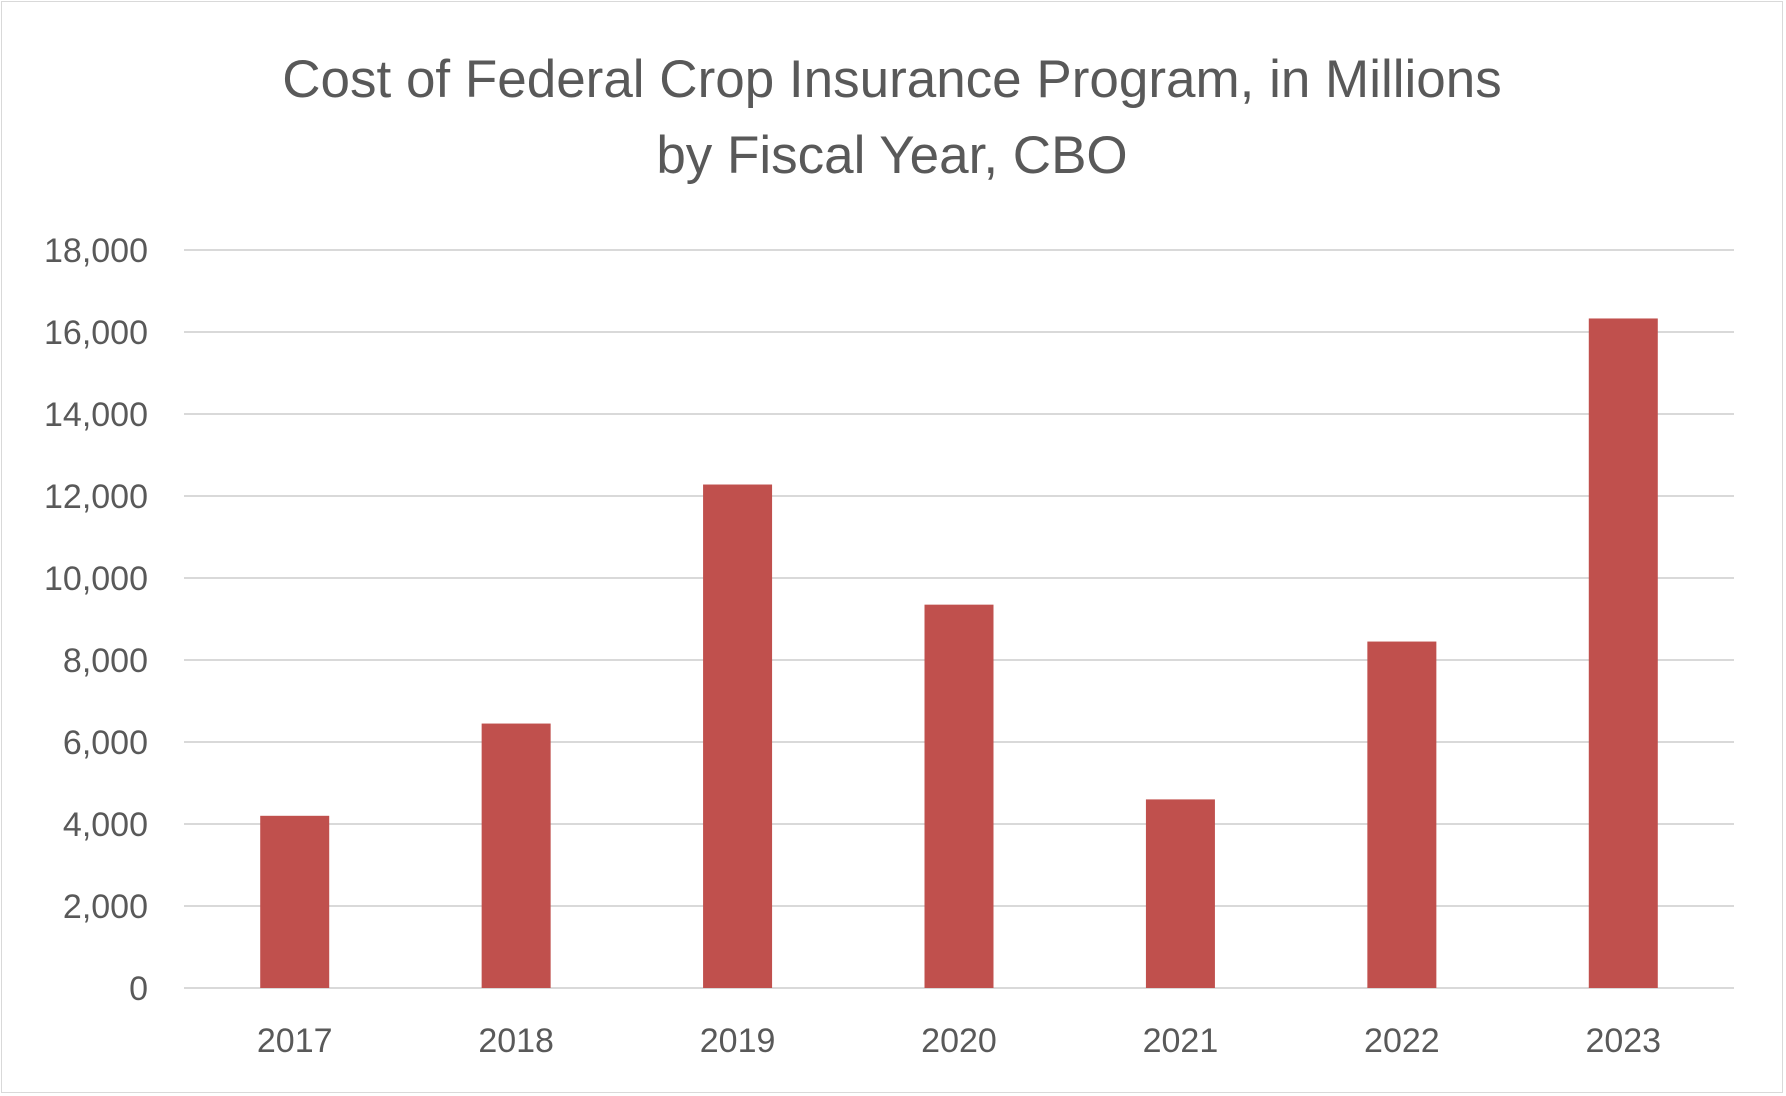  Describe the element at coordinates (738, 736) in the screenshot. I see `bar-2019` at that location.